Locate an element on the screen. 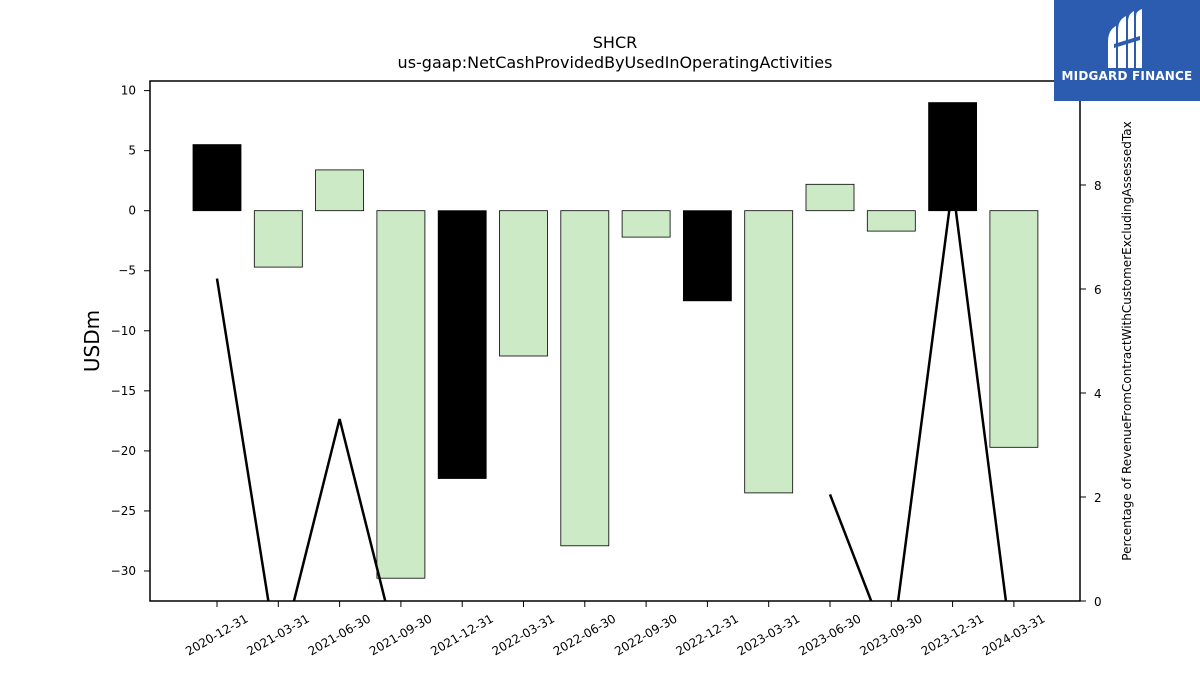  y2-tick-label: 2 is located at coordinates (1098, 498).